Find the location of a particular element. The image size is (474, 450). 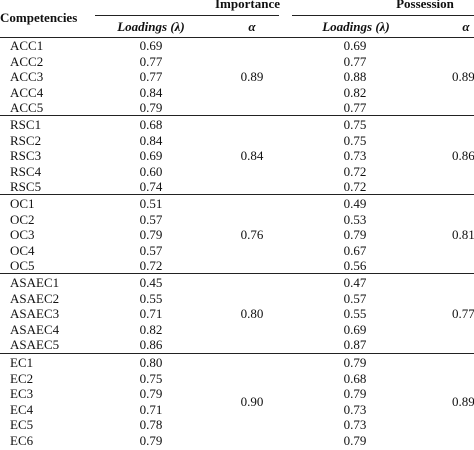

alpha-importance: 0.84 is located at coordinates (252, 155).